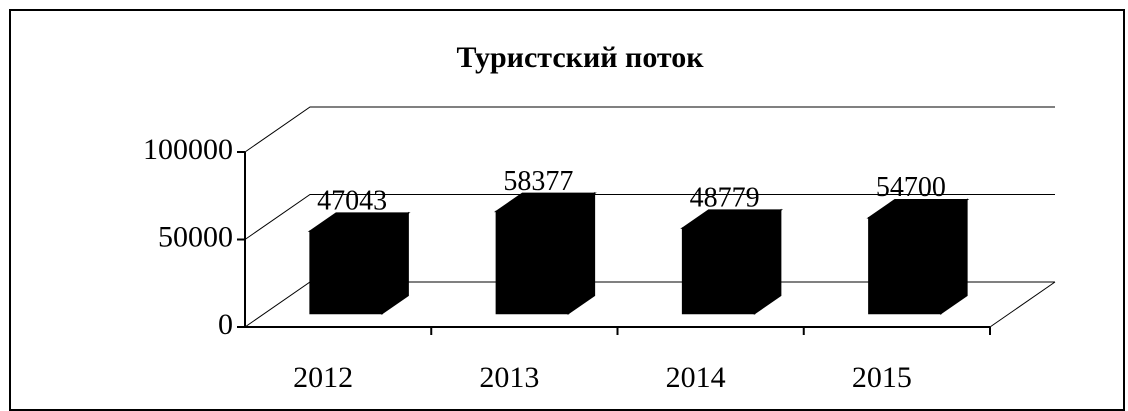 The width and height of the screenshot is (1128, 411). I want to click on value-label: 54700, so click(911, 187).